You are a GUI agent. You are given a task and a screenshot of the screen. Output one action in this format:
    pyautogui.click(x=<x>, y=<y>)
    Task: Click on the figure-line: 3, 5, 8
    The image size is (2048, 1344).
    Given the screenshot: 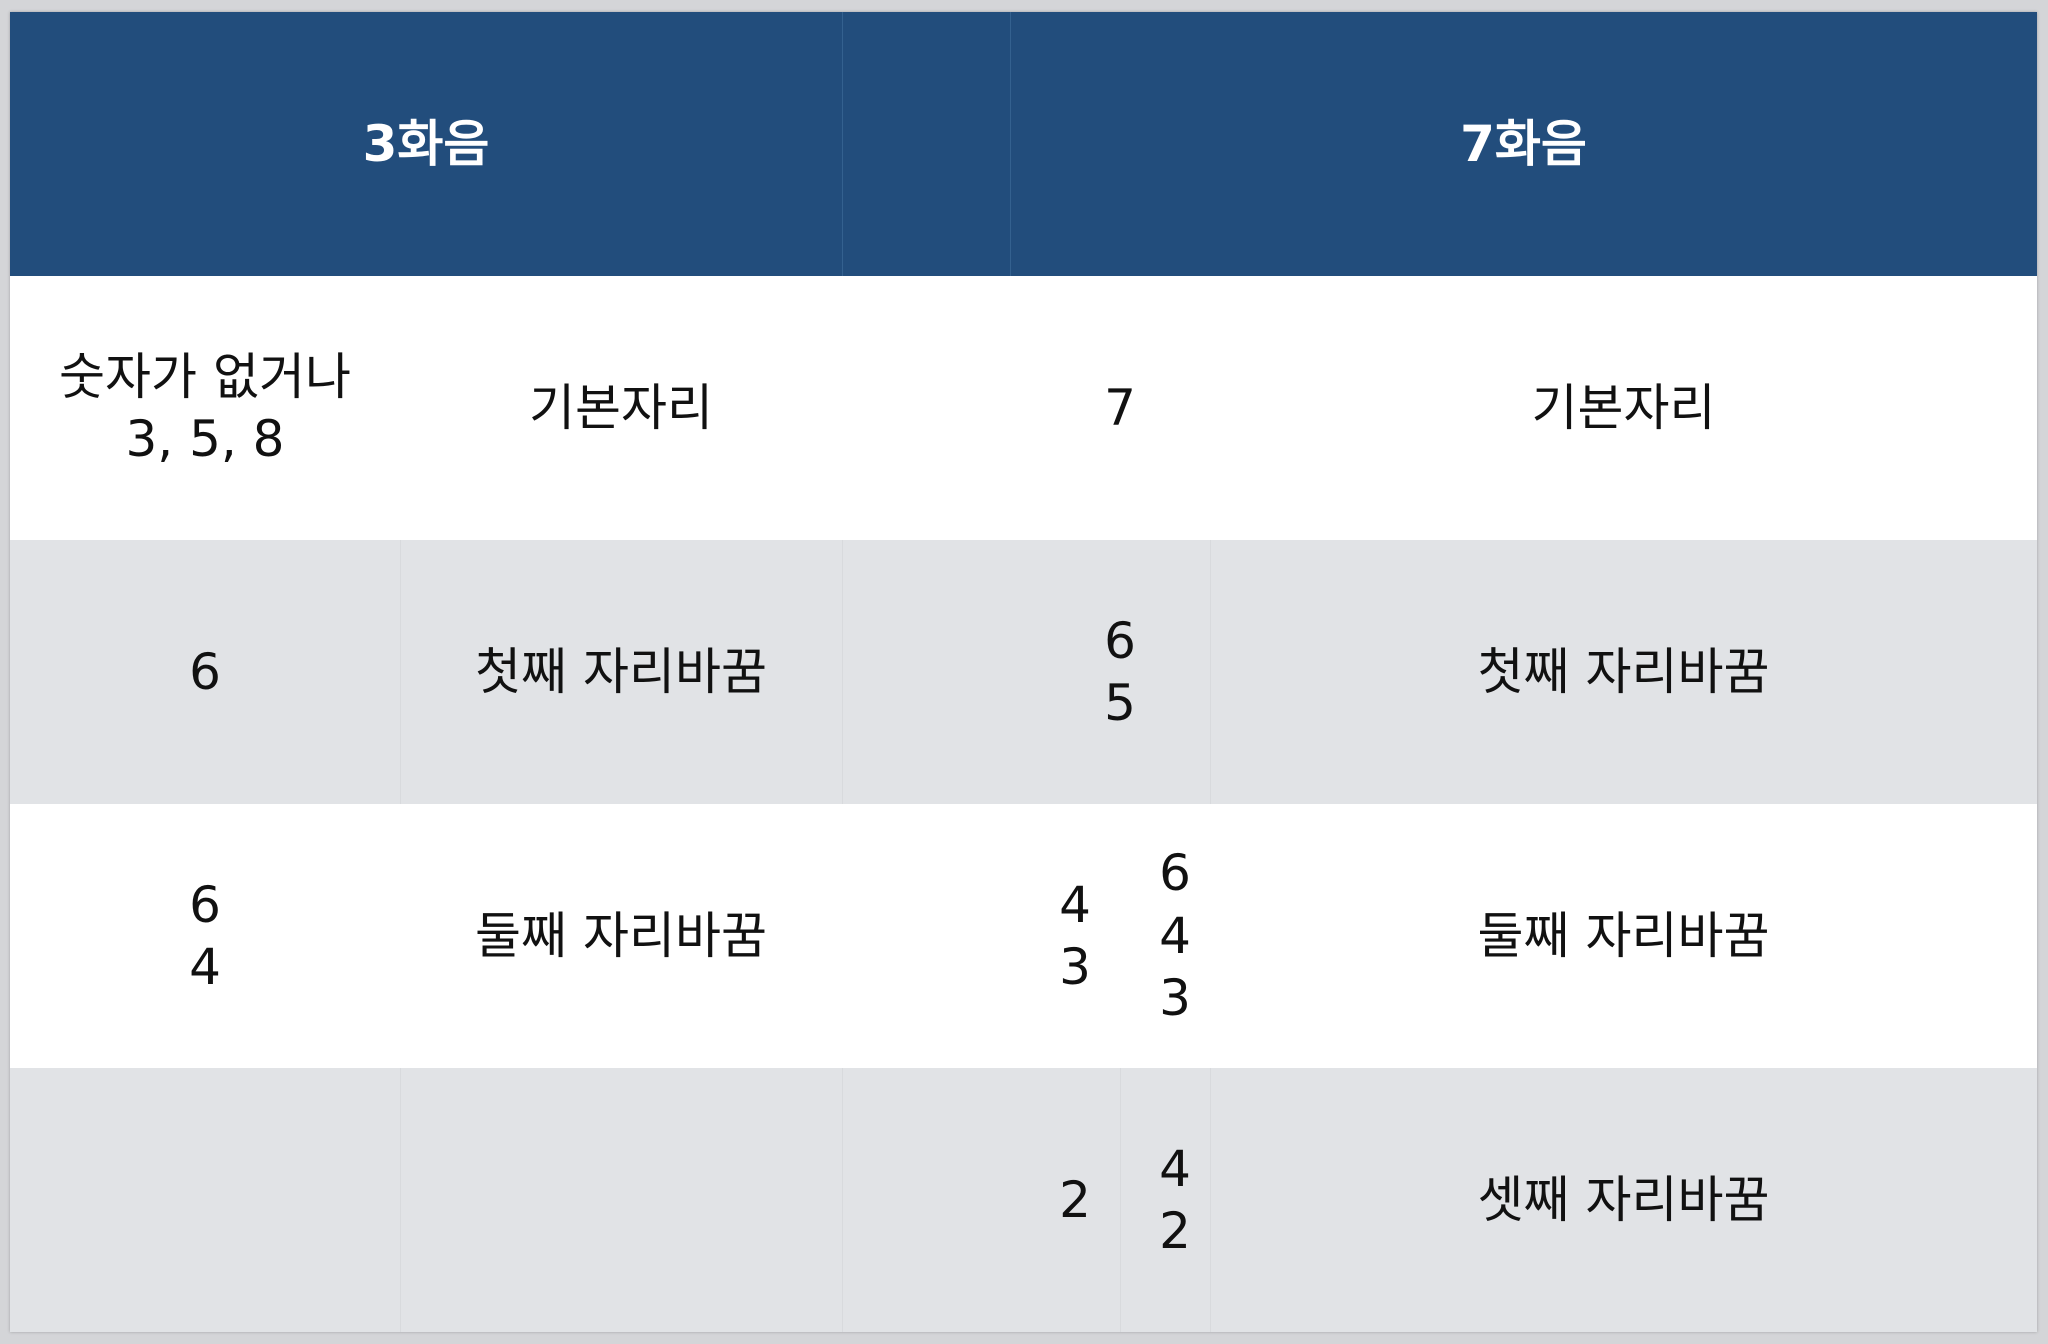 What is the action you would take?
    pyautogui.click(x=205, y=439)
    